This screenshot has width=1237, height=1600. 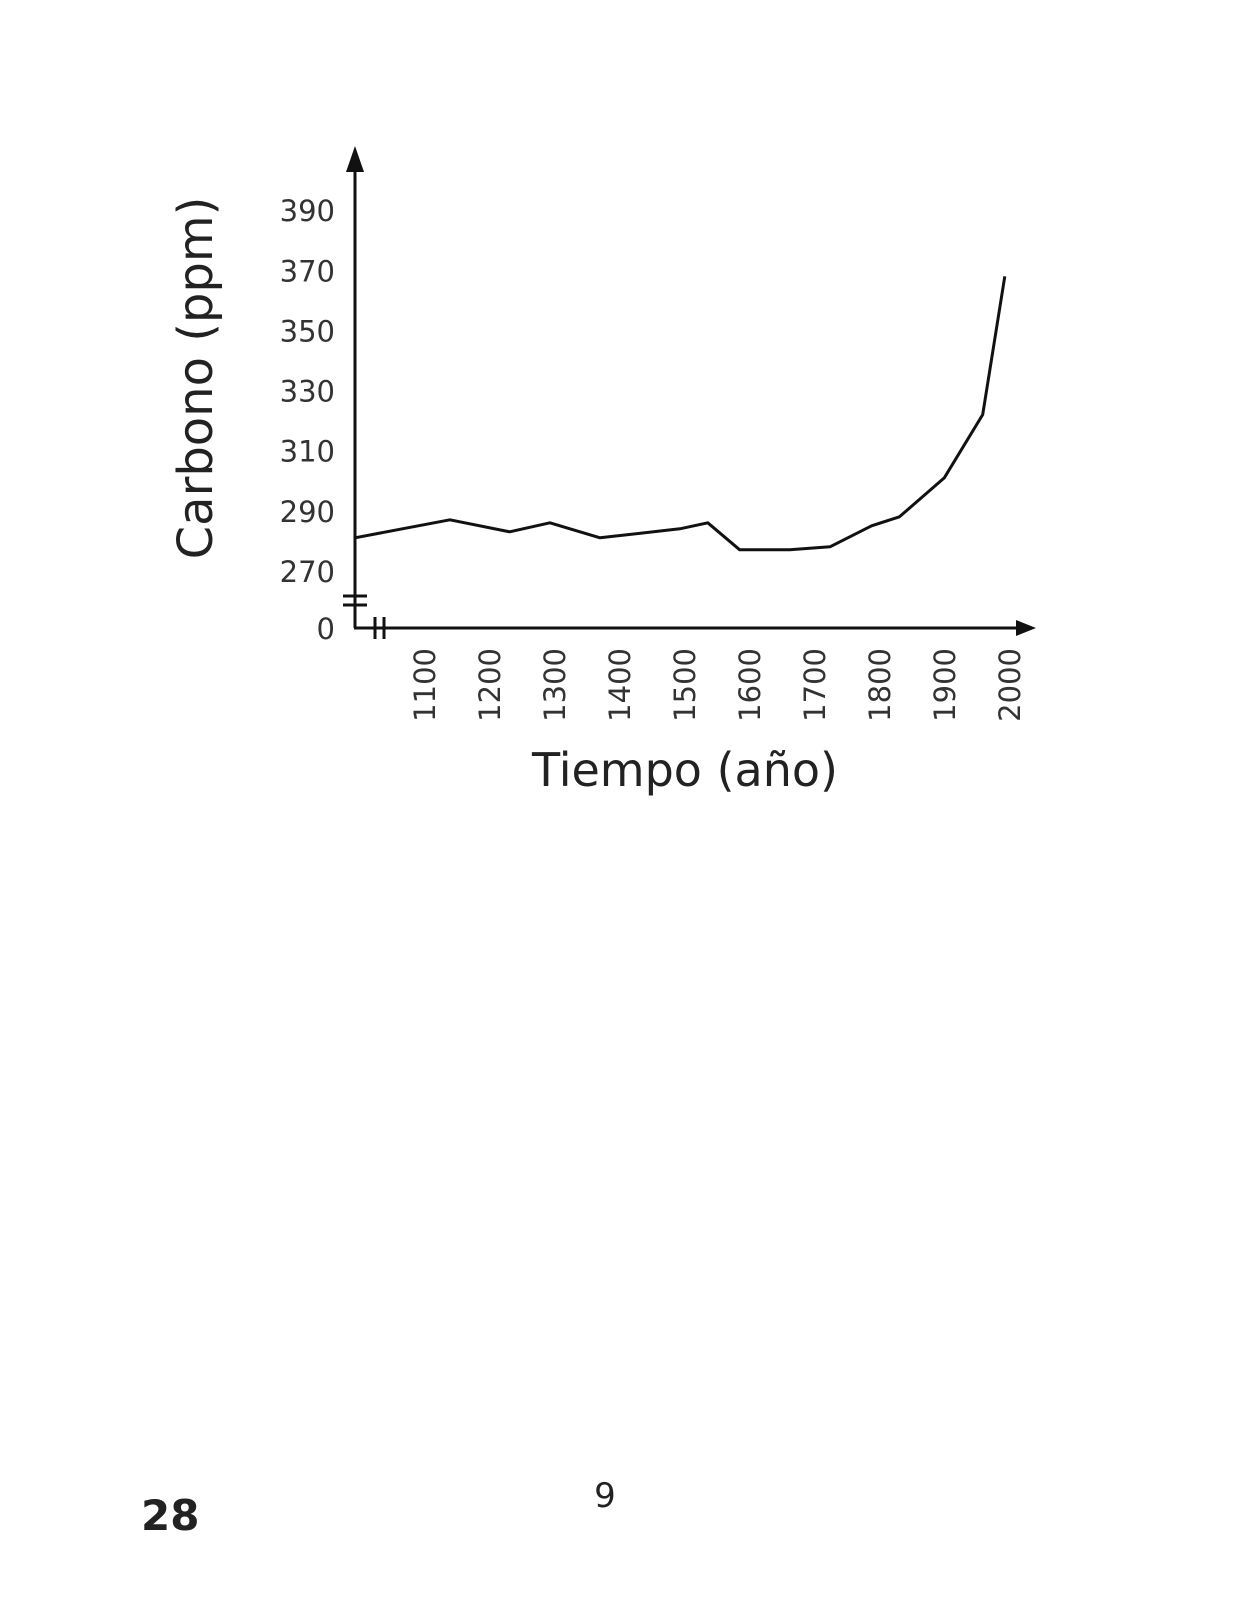 What do you see at coordinates (170, 1515) in the screenshot?
I see `page-number: 28` at bounding box center [170, 1515].